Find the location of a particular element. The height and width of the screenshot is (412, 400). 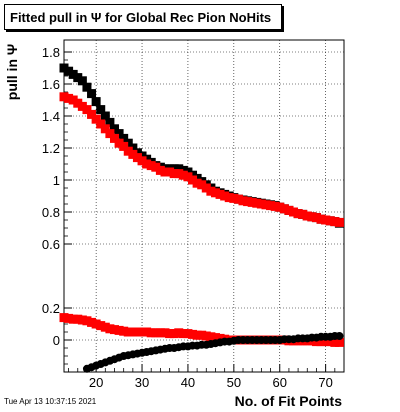

x-tick-label: 30 is located at coordinates (142, 382).